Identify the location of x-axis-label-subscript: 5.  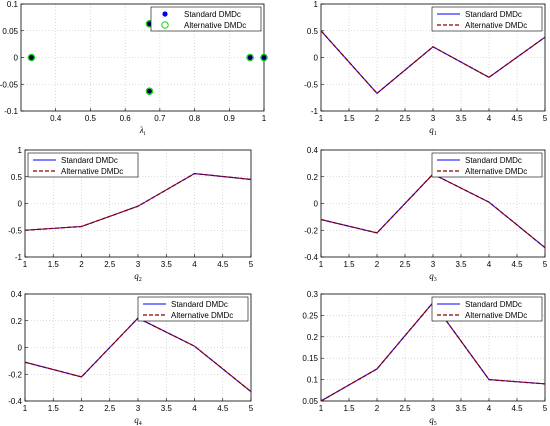
(435, 423).